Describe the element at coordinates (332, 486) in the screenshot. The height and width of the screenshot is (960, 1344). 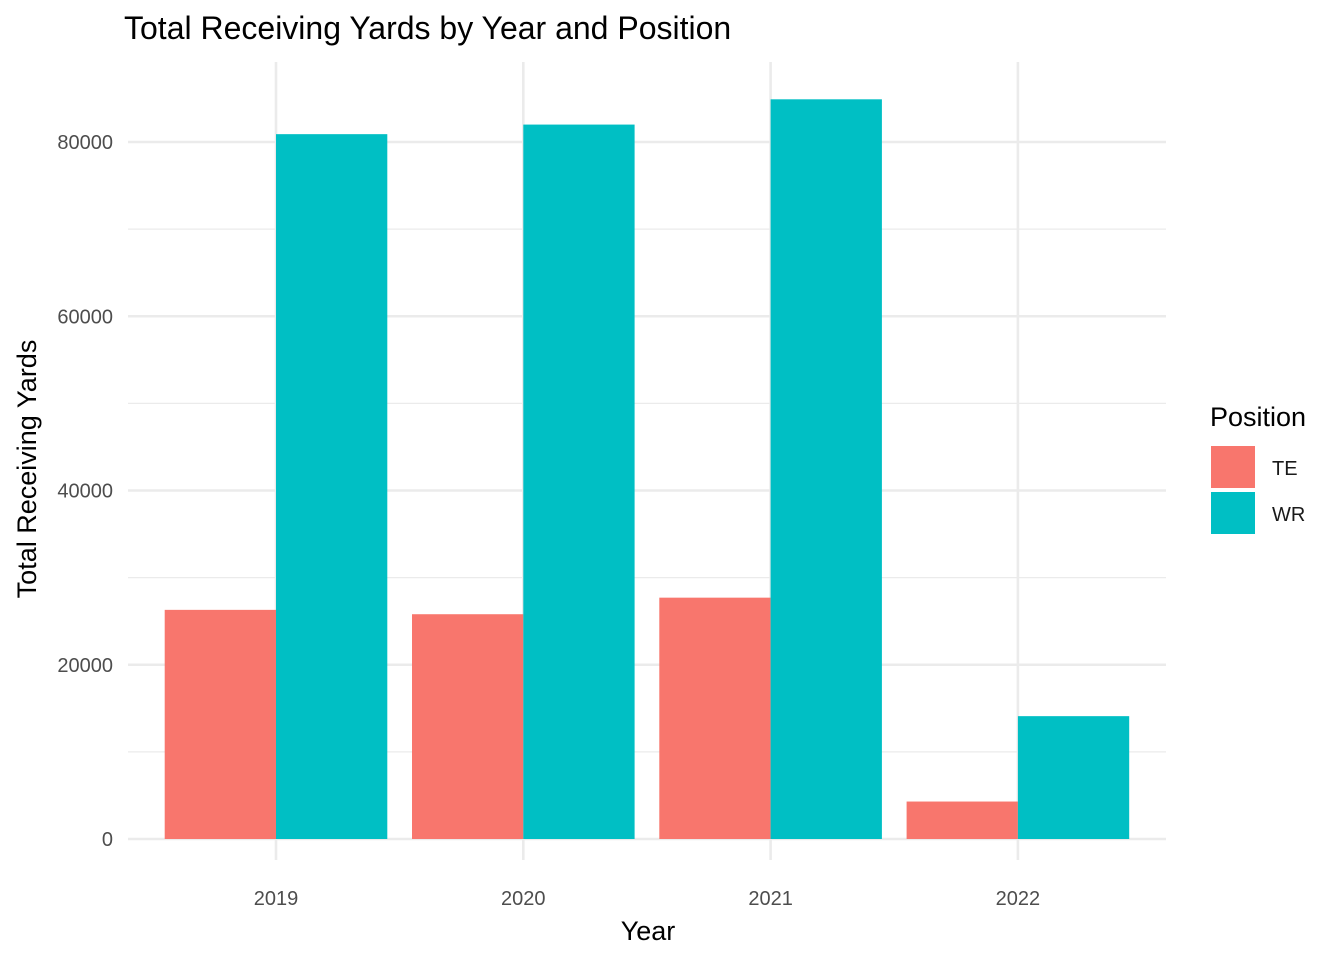
I see `bar-wr-2019` at that location.